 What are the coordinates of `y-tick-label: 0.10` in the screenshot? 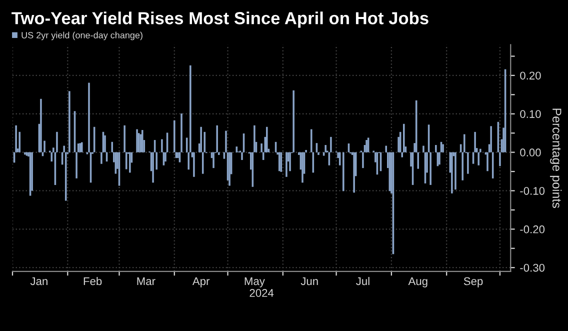 It's located at (530, 114).